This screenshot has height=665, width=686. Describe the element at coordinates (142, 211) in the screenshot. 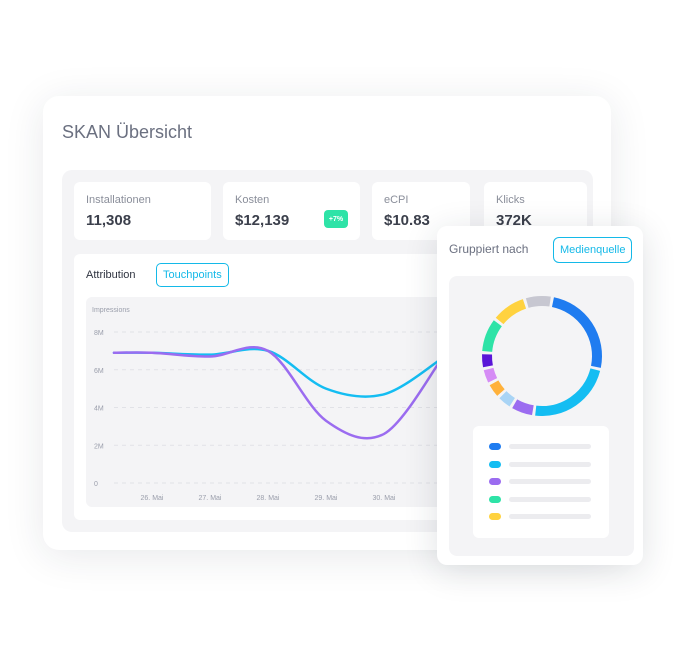

I see `kpi-card-installs: Installationen 11,308` at that location.